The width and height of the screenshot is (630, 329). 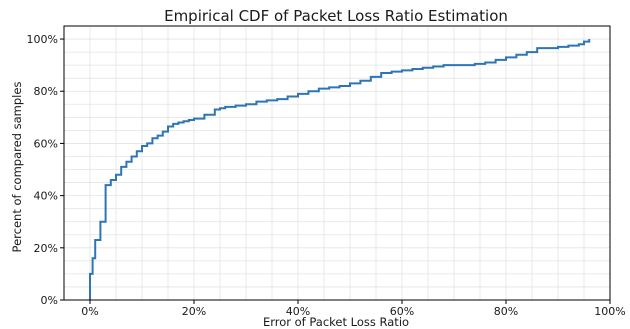 I want to click on x-axis-label: Error of Packet Loss Ratio, so click(x=336, y=322).